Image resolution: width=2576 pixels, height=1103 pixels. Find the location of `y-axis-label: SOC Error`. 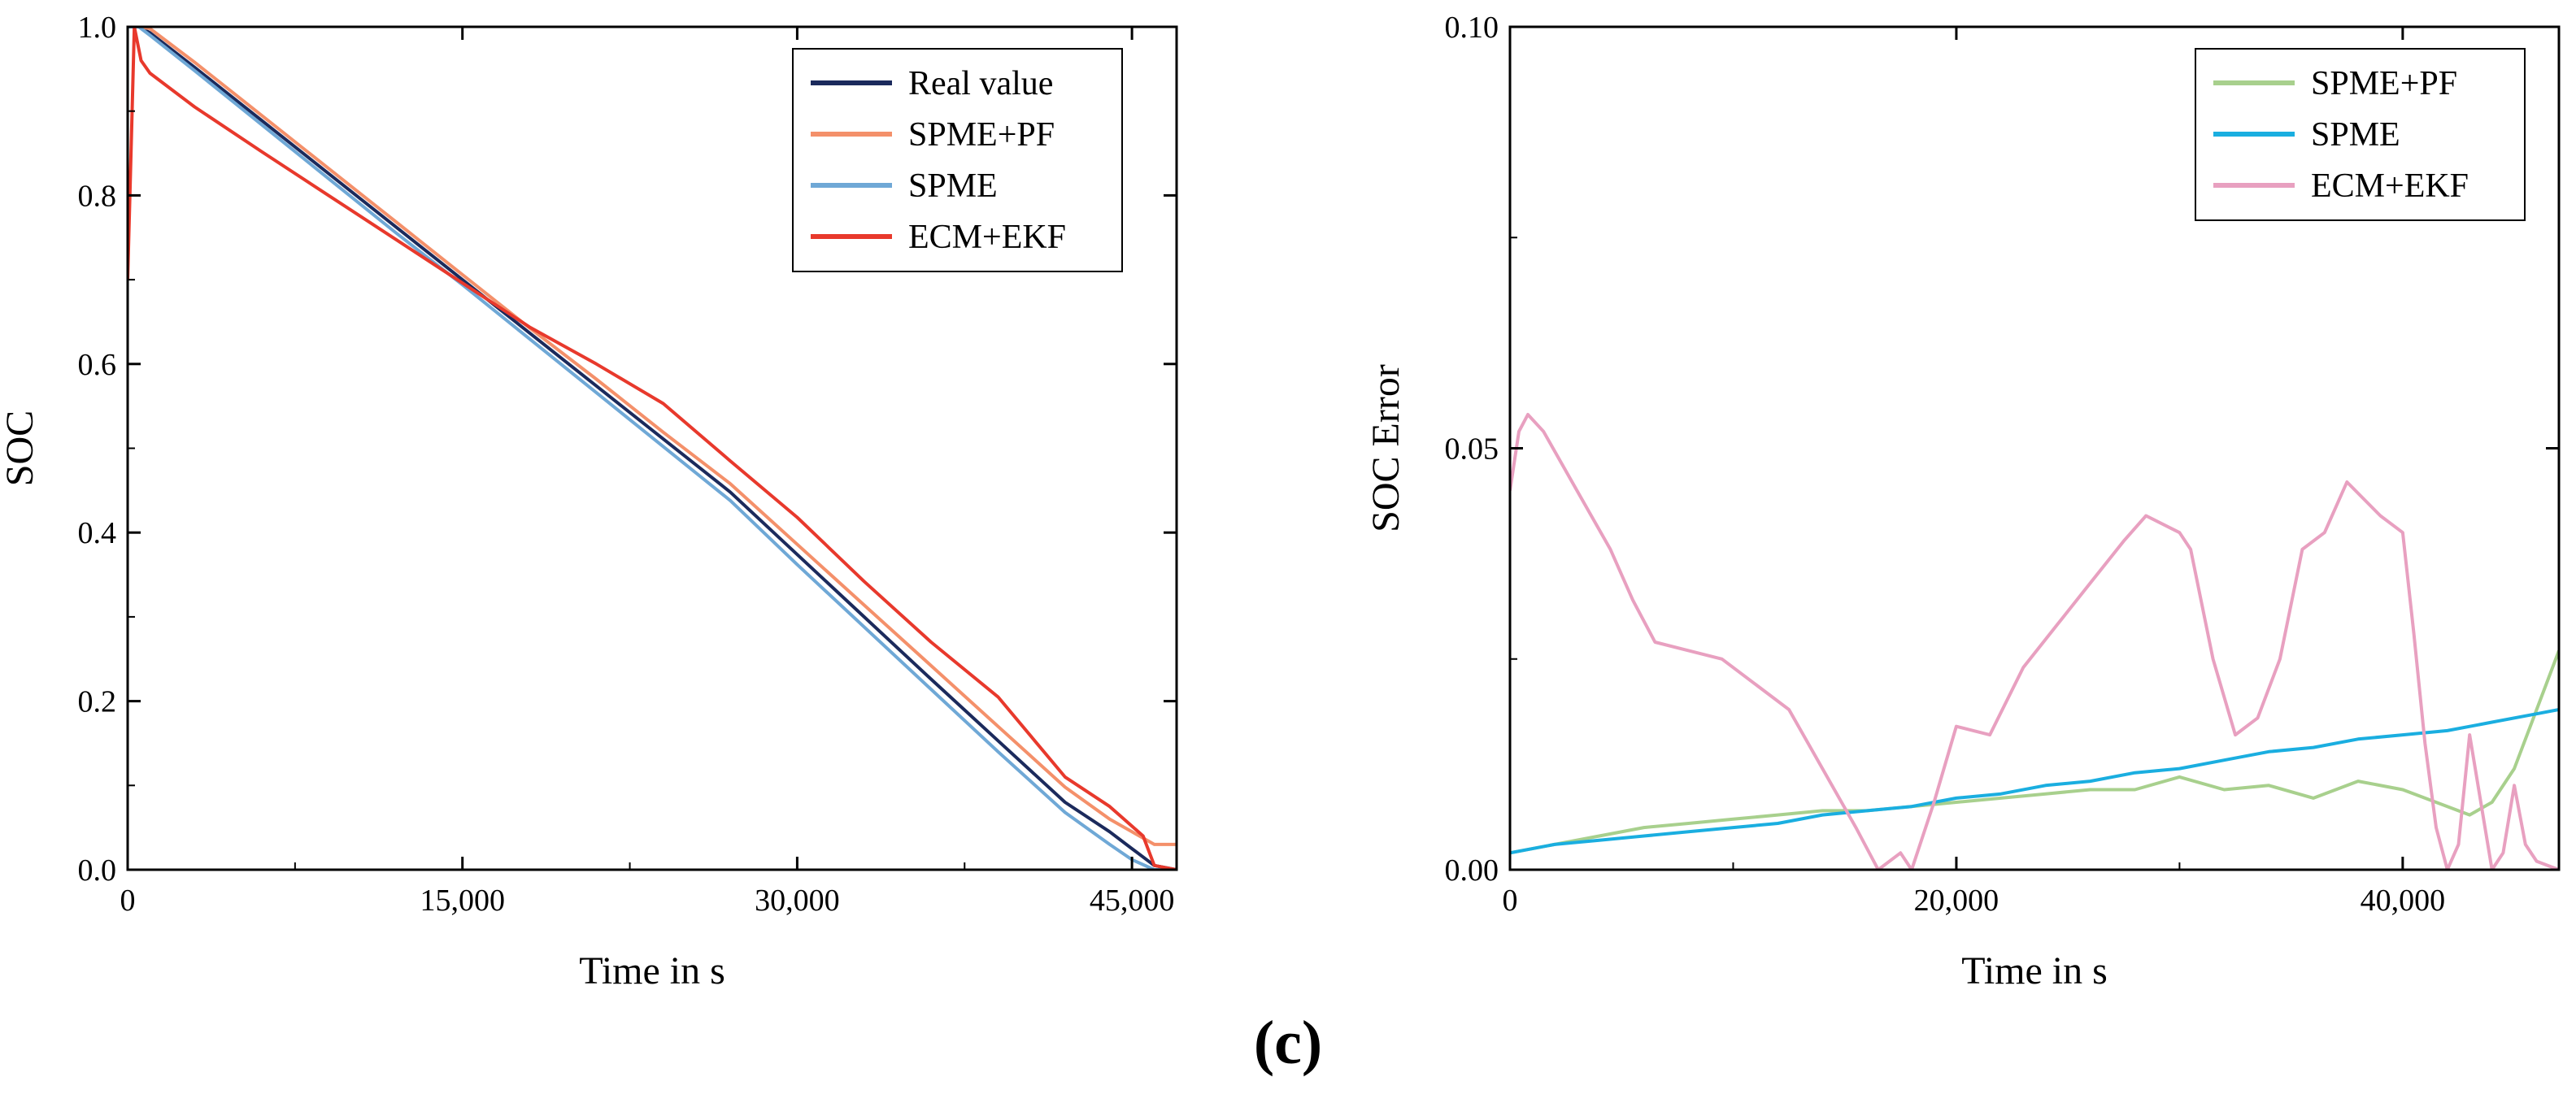

y-axis-label: SOC Error is located at coordinates (1386, 448).